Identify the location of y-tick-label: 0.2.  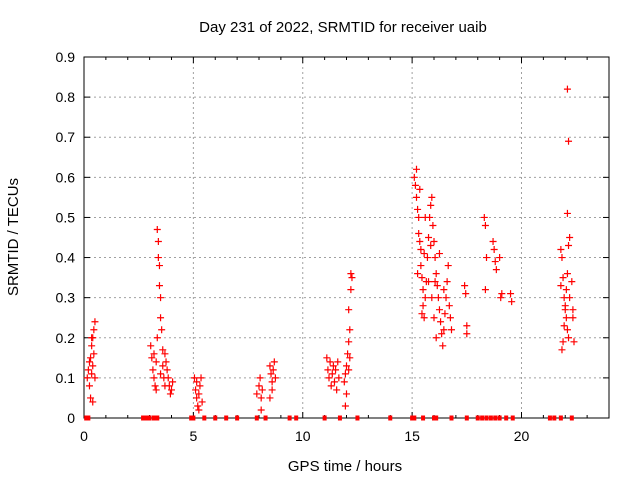
(66, 338).